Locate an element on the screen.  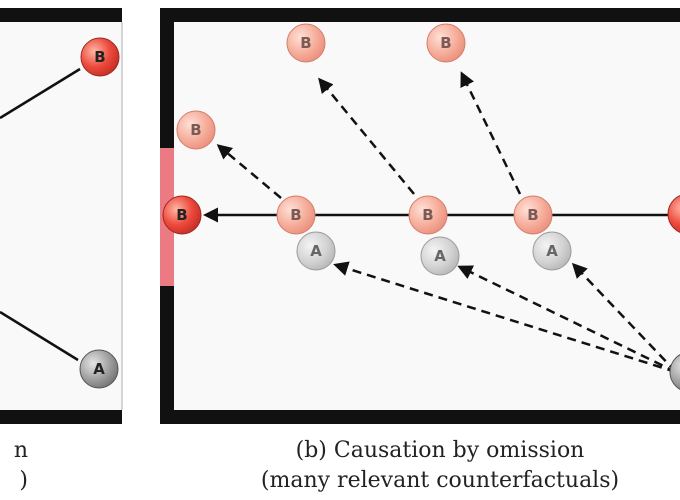
left-panel-bottom-wall is located at coordinates (61, 417).